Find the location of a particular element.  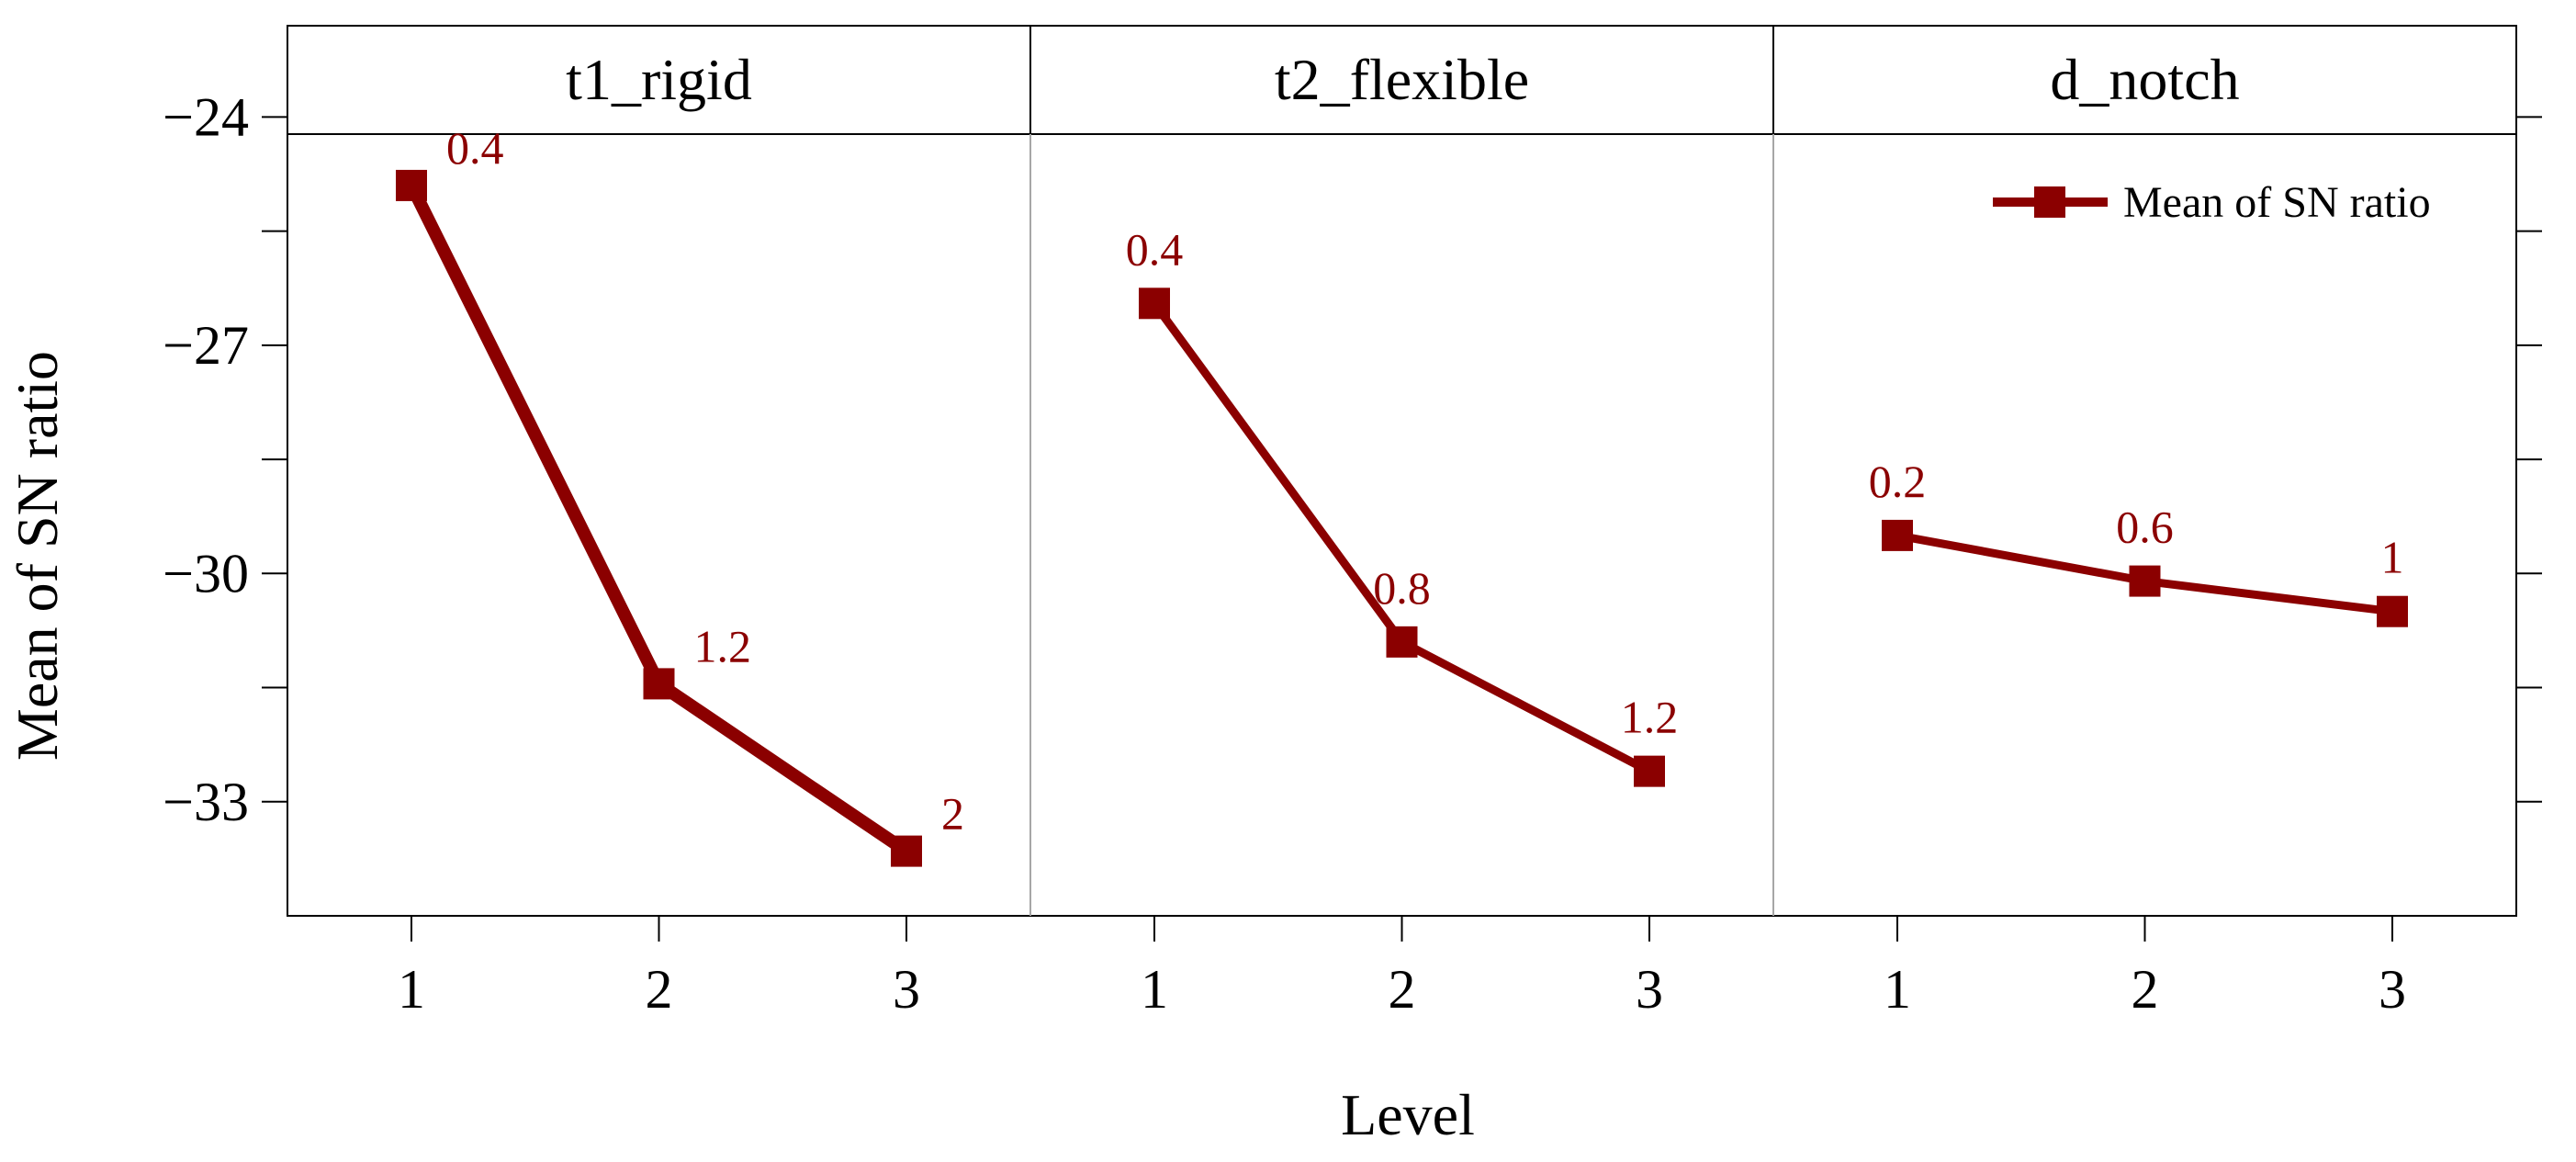

panel-strip-label: t2_flexible is located at coordinates (1402, 79).